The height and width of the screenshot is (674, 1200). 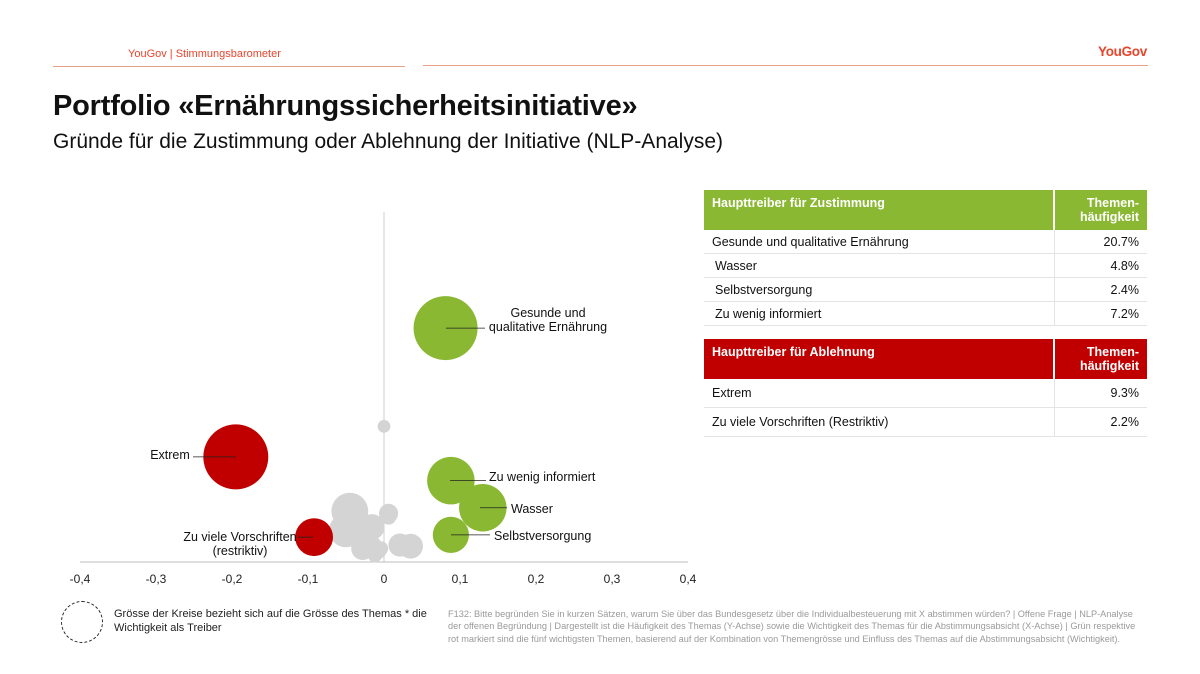 I want to click on x-tick-label: 0,2, so click(x=536, y=579).